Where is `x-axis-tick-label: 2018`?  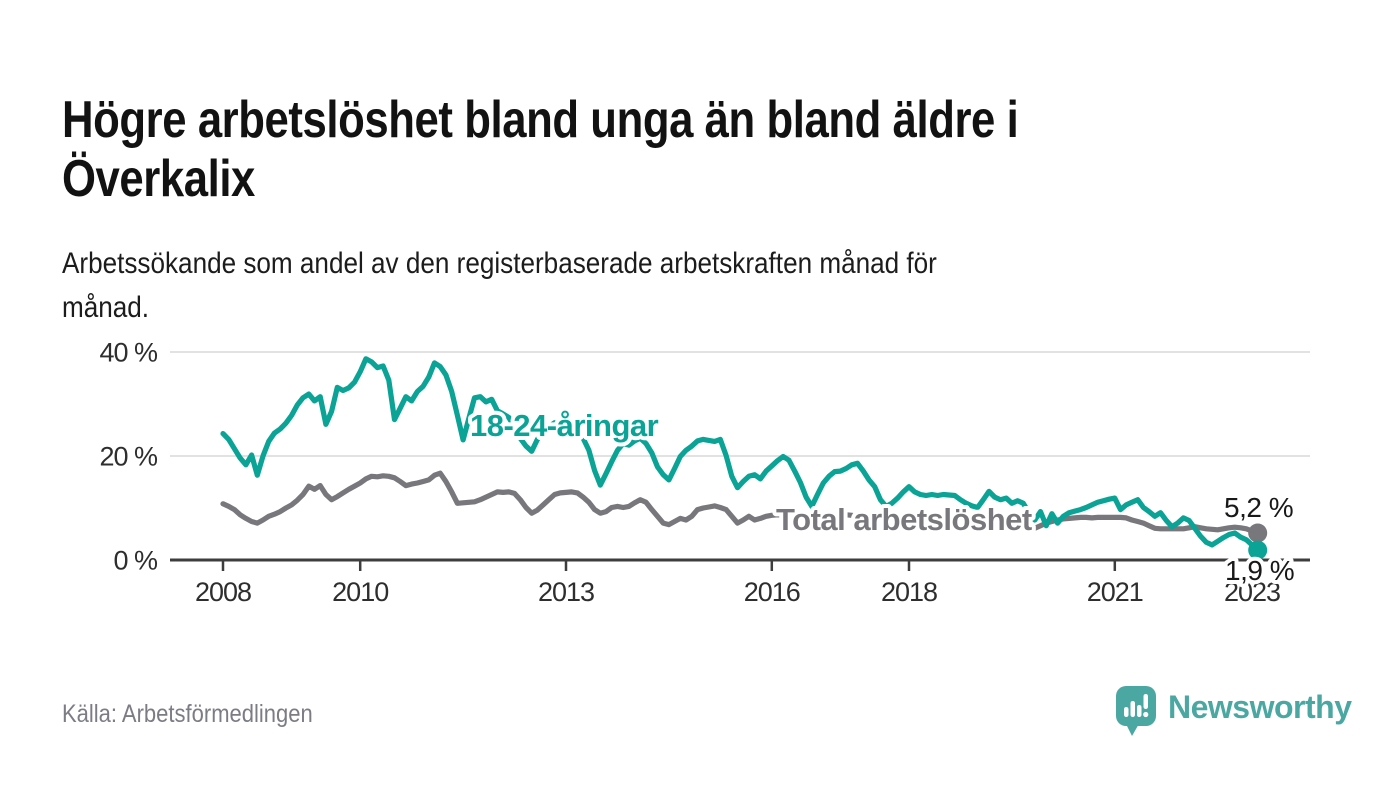
x-axis-tick-label: 2018 is located at coordinates (909, 592).